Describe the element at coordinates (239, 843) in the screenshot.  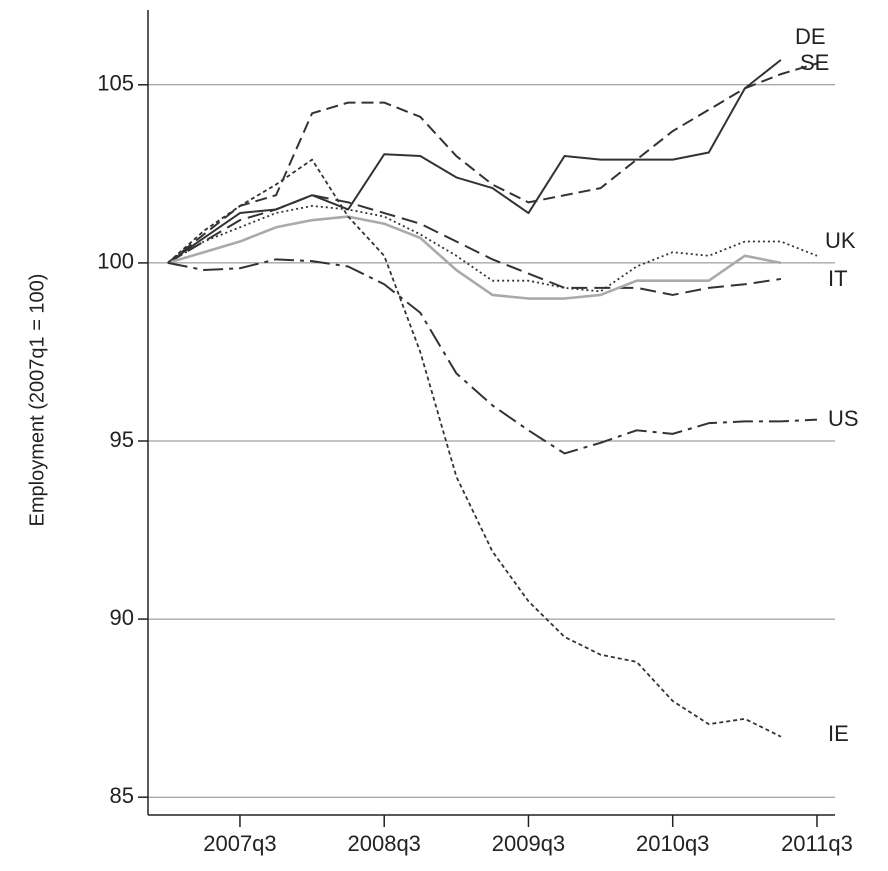
I see `x-tick-label: 2007q3` at that location.